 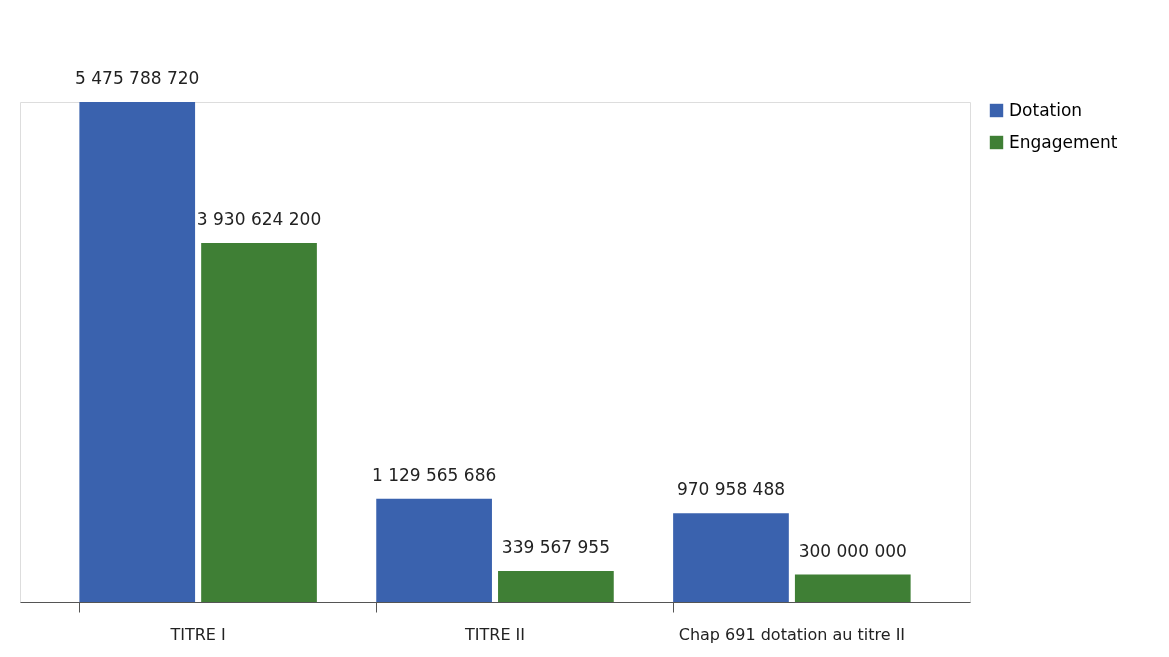 I want to click on legend-label: Engagement, so click(x=1063, y=141).